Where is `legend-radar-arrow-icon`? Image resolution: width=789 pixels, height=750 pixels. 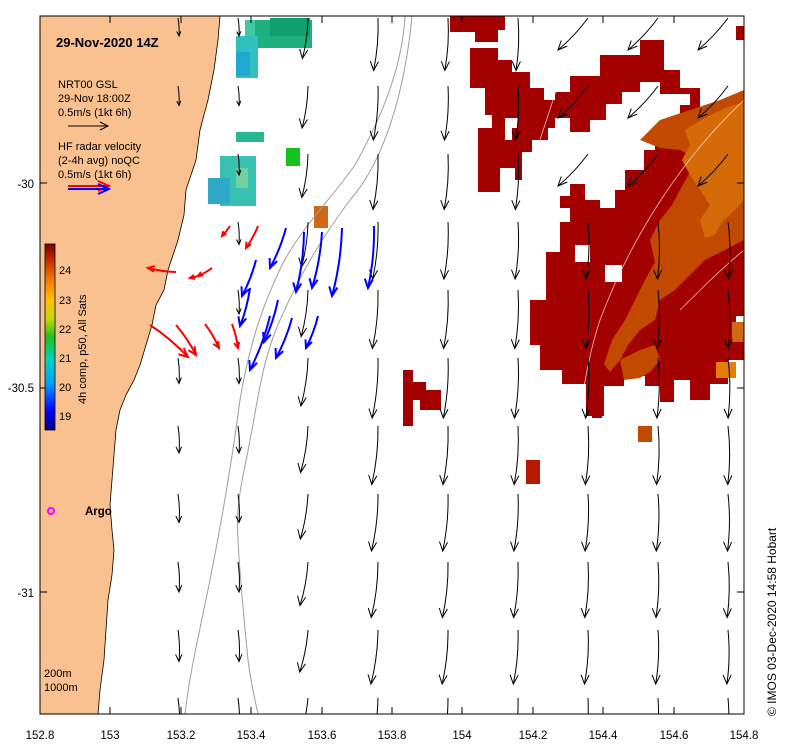 legend-radar-arrow-icon is located at coordinates (90, 187).